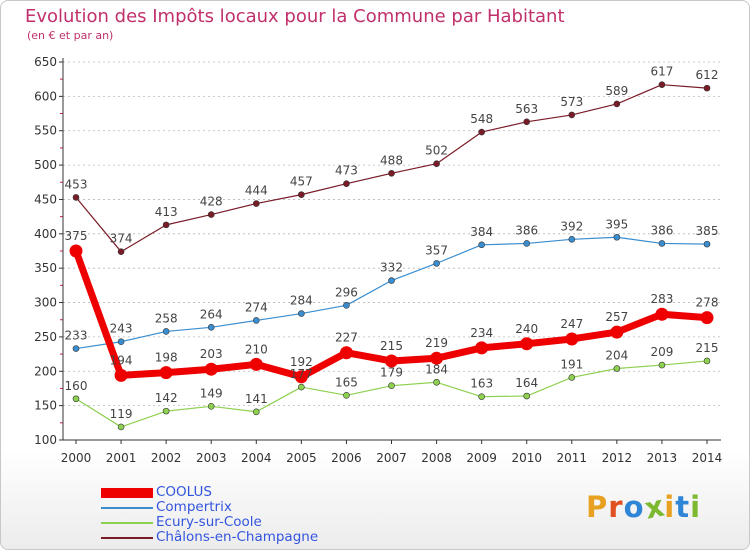  I want to click on data-label: 386, so click(661, 230).